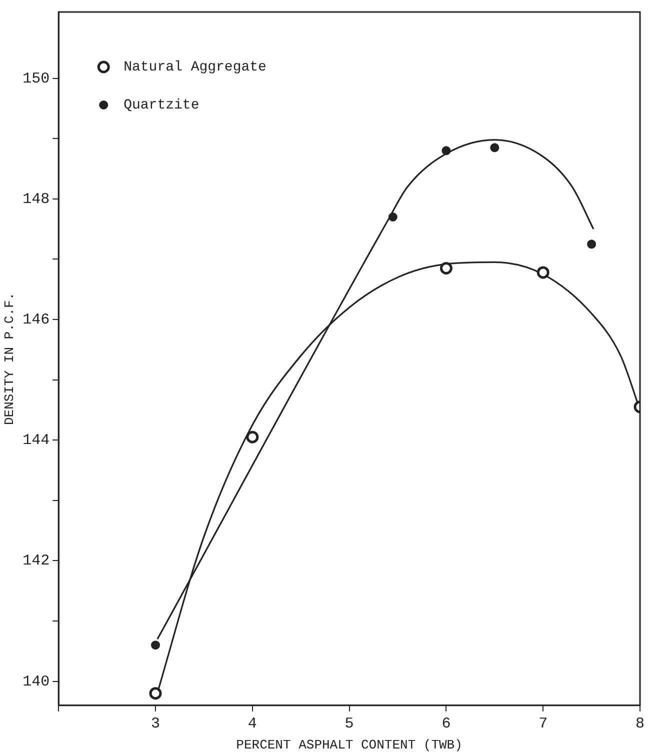 The image size is (652, 755). What do you see at coordinates (162, 106) in the screenshot?
I see `legend-label: Quartzite` at bounding box center [162, 106].